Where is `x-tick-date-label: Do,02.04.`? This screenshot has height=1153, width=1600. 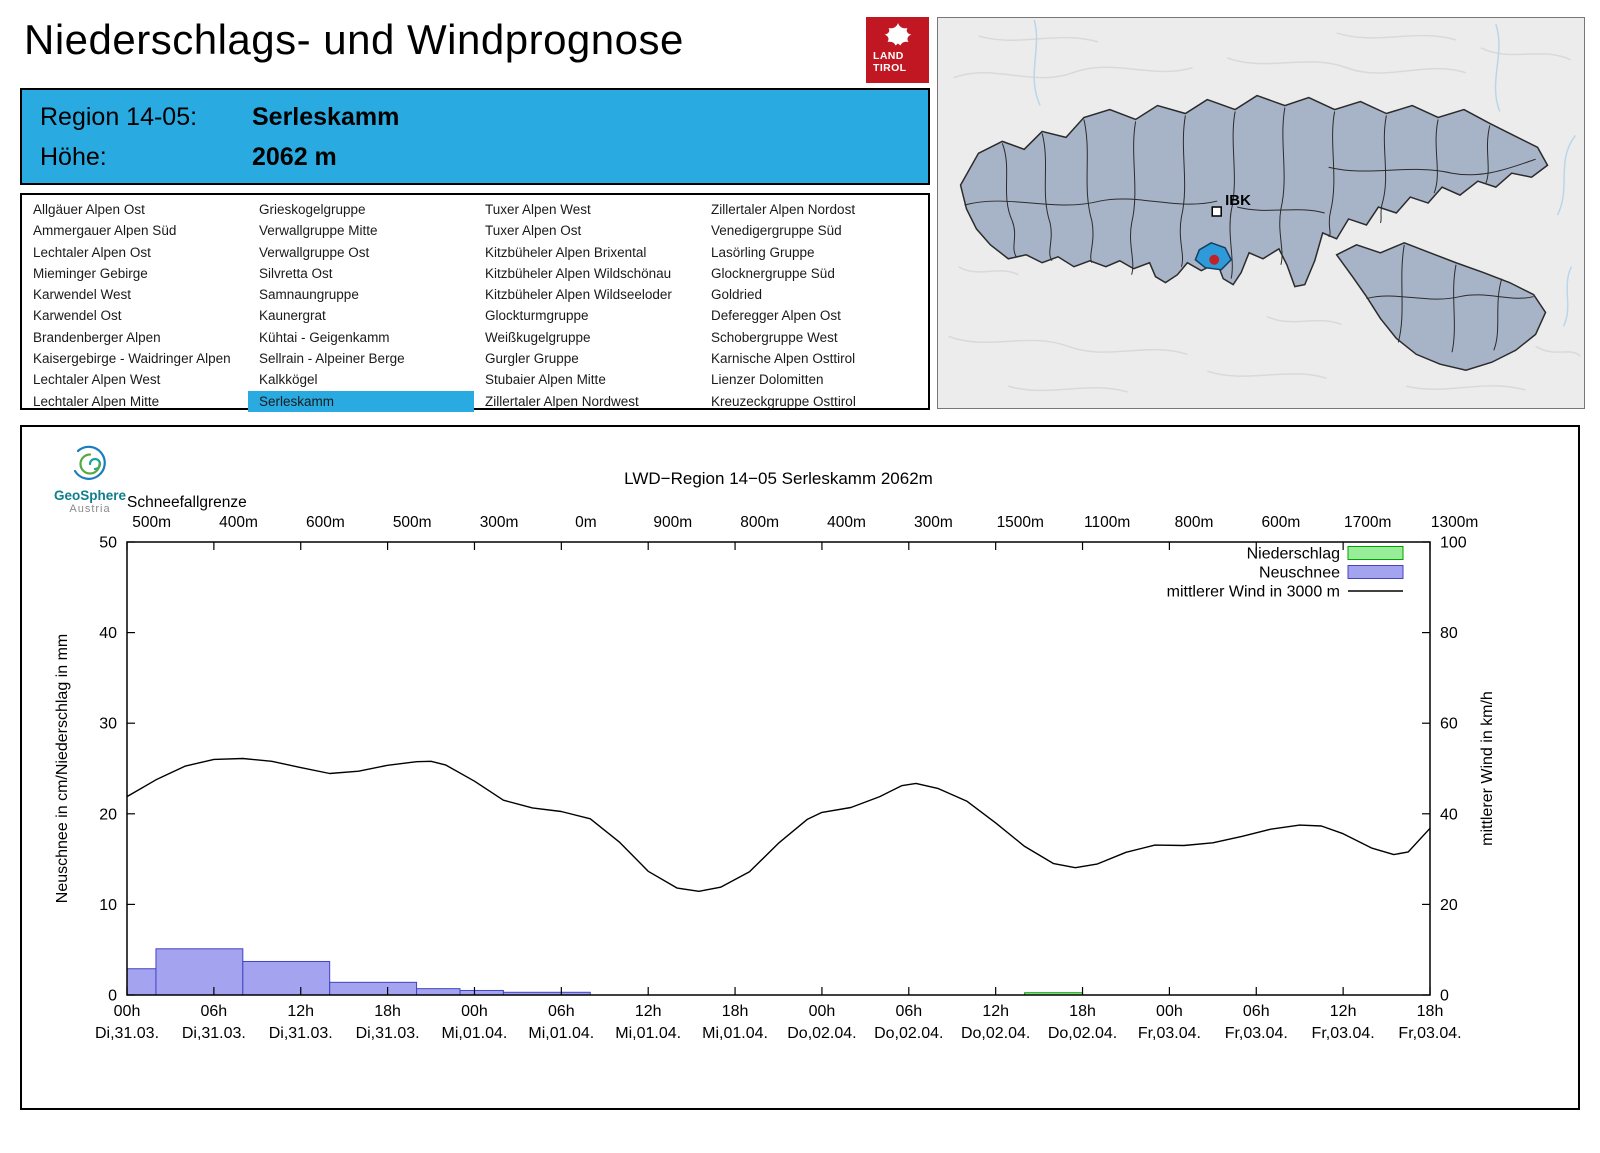 x-tick-date-label: Do,02.04. is located at coordinates (908, 1033).